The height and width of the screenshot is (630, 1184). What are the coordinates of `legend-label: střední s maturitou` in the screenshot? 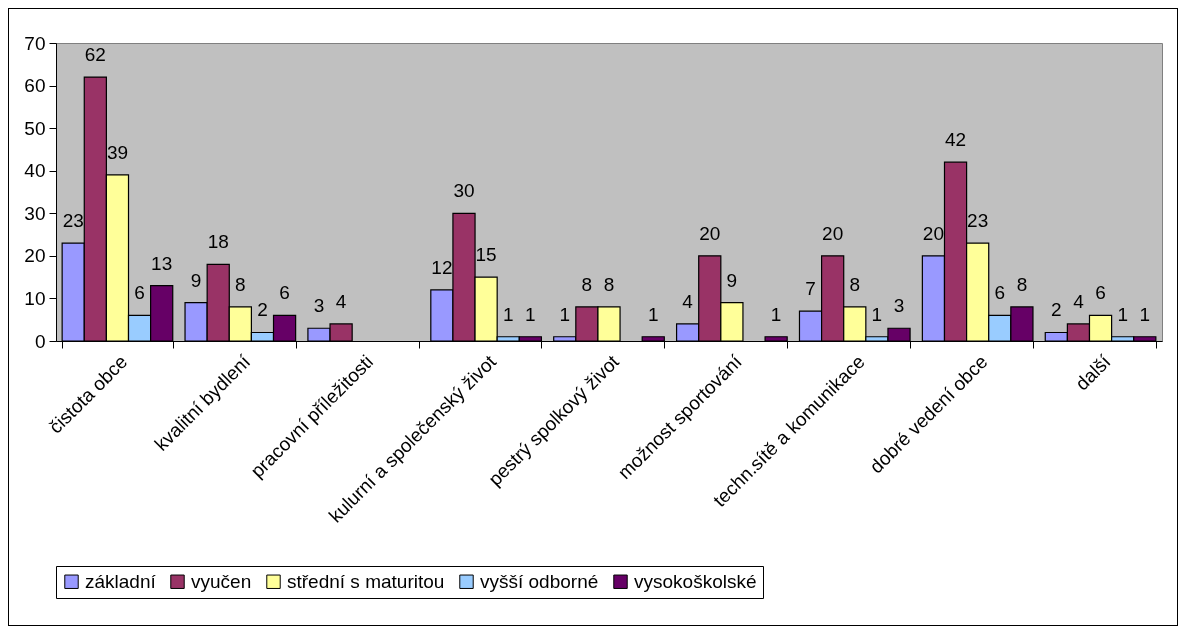 It's located at (366, 581).